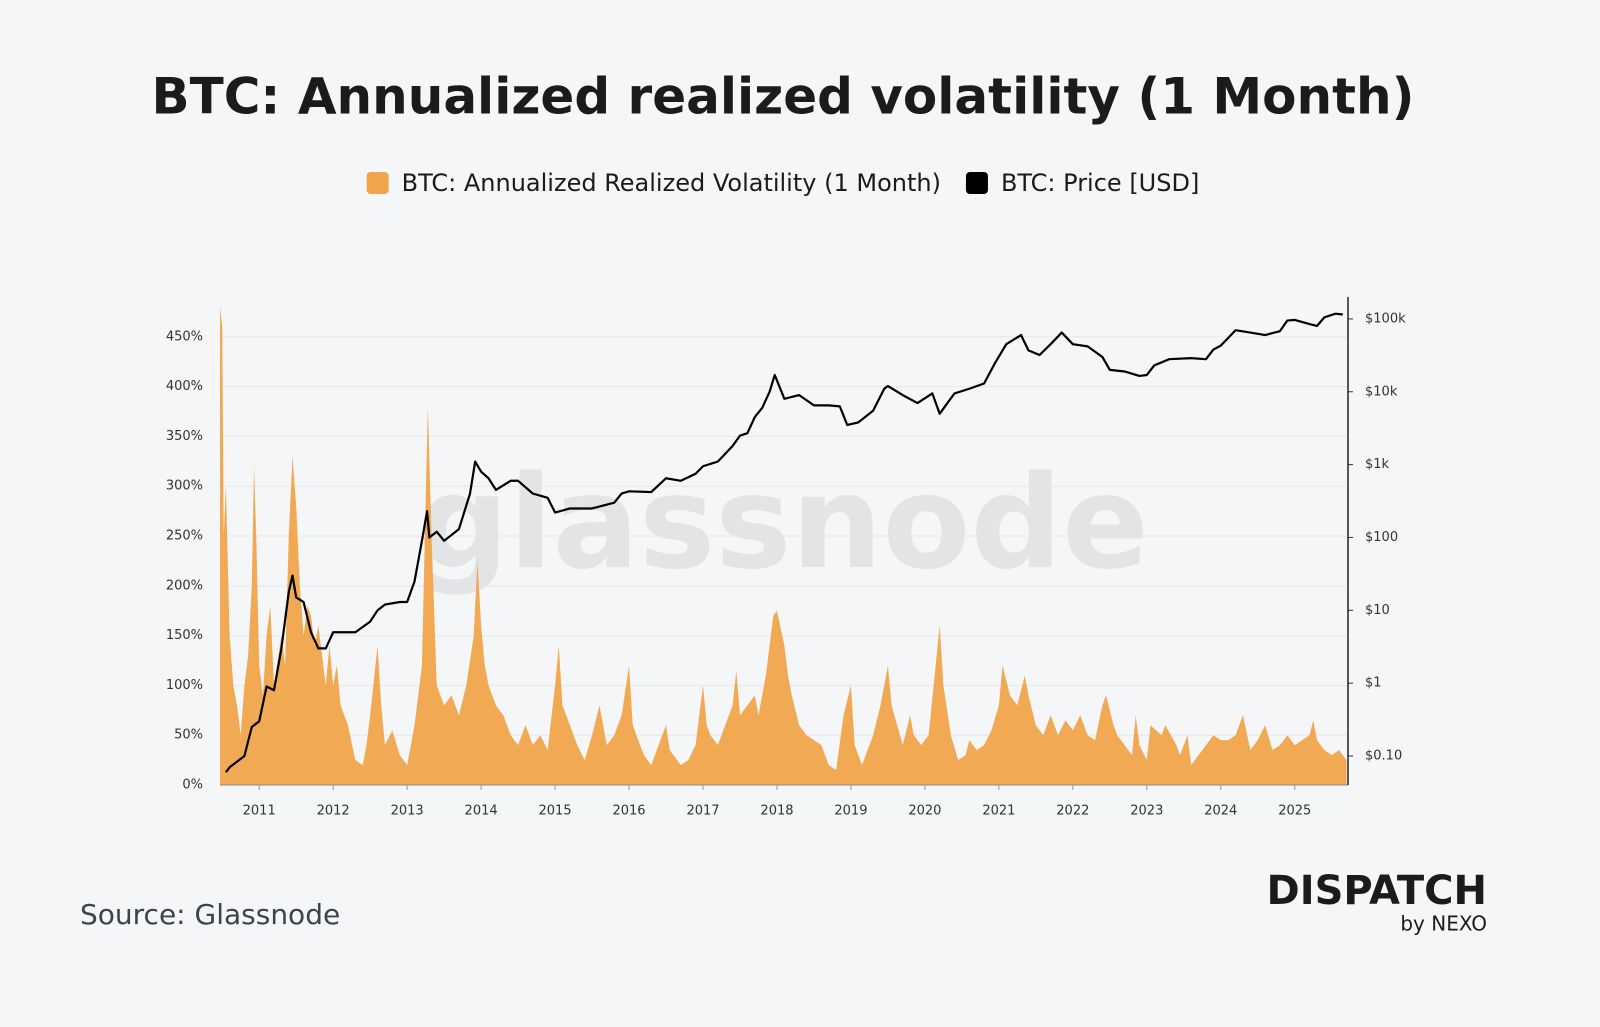  I want to click on x-tick-label: 2020, so click(924, 811).